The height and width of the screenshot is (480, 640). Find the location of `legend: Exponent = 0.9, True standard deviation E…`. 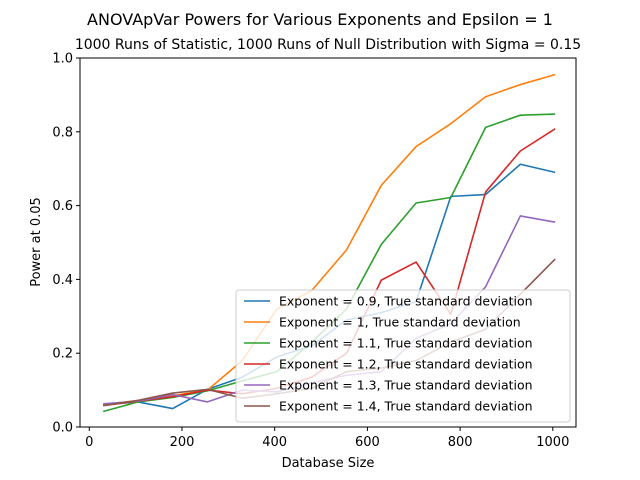

legend: Exponent = 0.9, True standard deviation E… is located at coordinates (403, 356).